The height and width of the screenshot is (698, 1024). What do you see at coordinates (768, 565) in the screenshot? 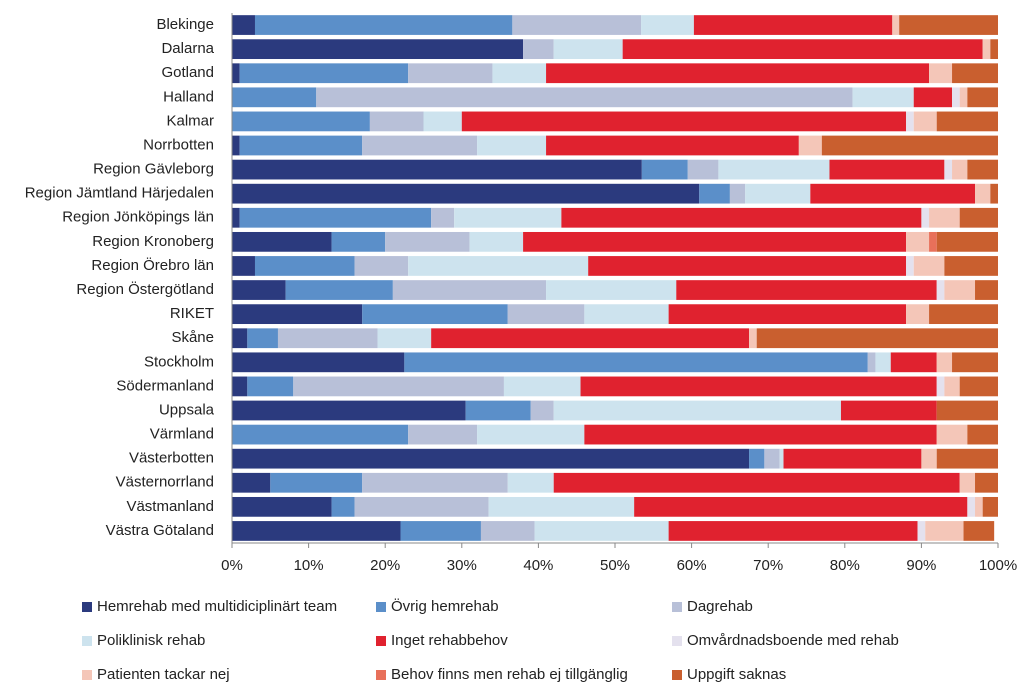
I see `x-tick-label: 70%` at bounding box center [768, 565].